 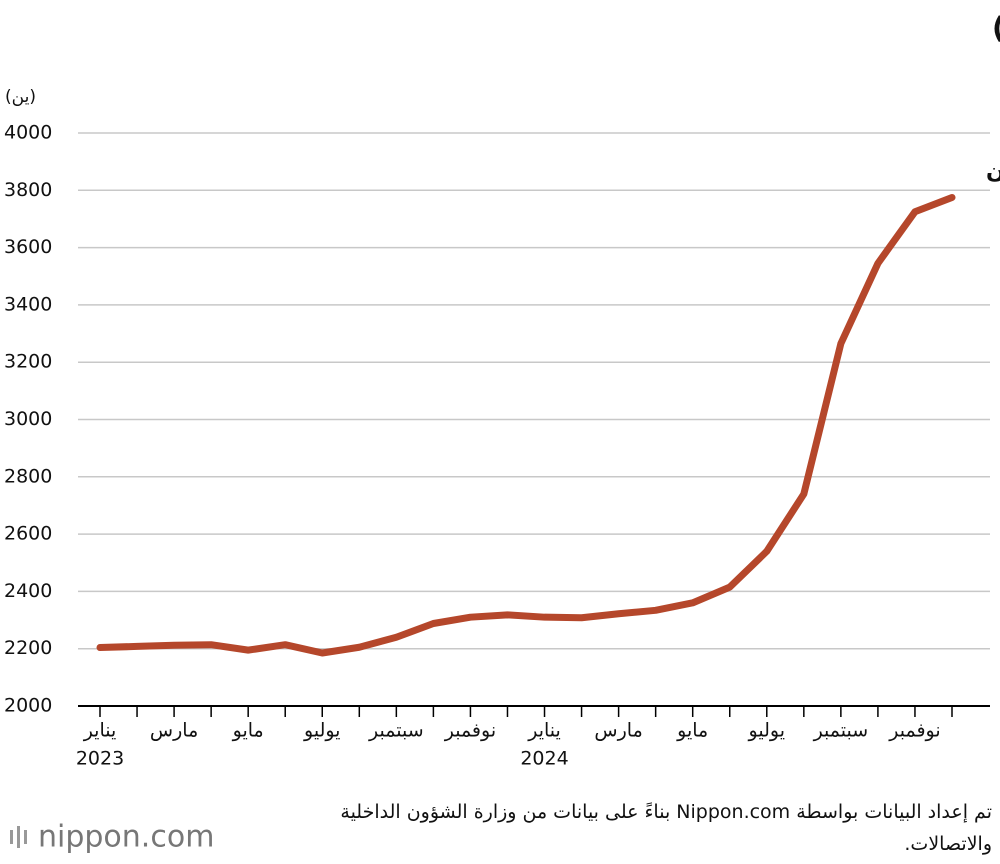 What do you see at coordinates (28, 247) in the screenshot?
I see `y-tick-label: 3600` at bounding box center [28, 247].